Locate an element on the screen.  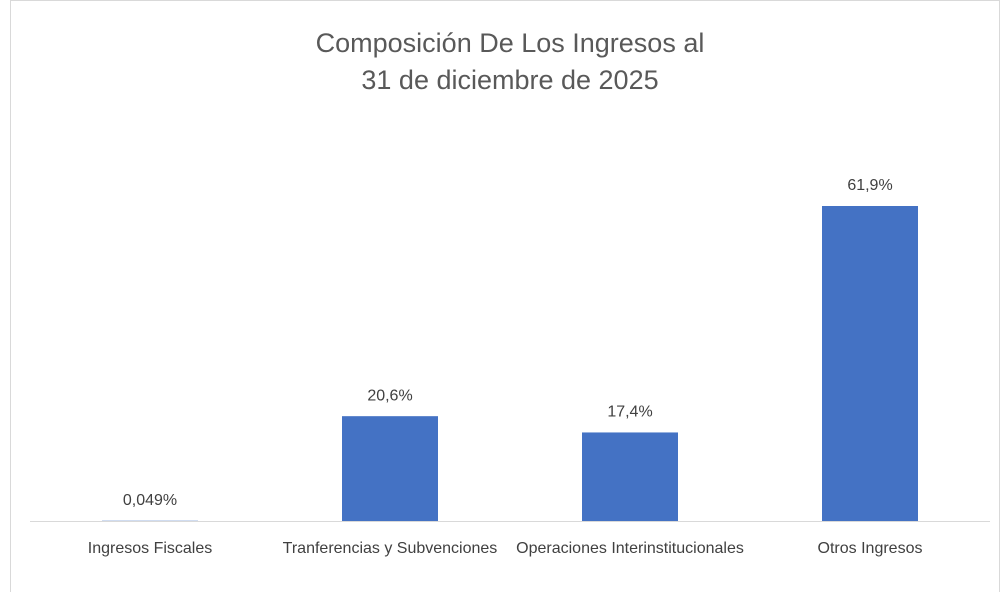
data-label: 20,6% is located at coordinates (389, 395).